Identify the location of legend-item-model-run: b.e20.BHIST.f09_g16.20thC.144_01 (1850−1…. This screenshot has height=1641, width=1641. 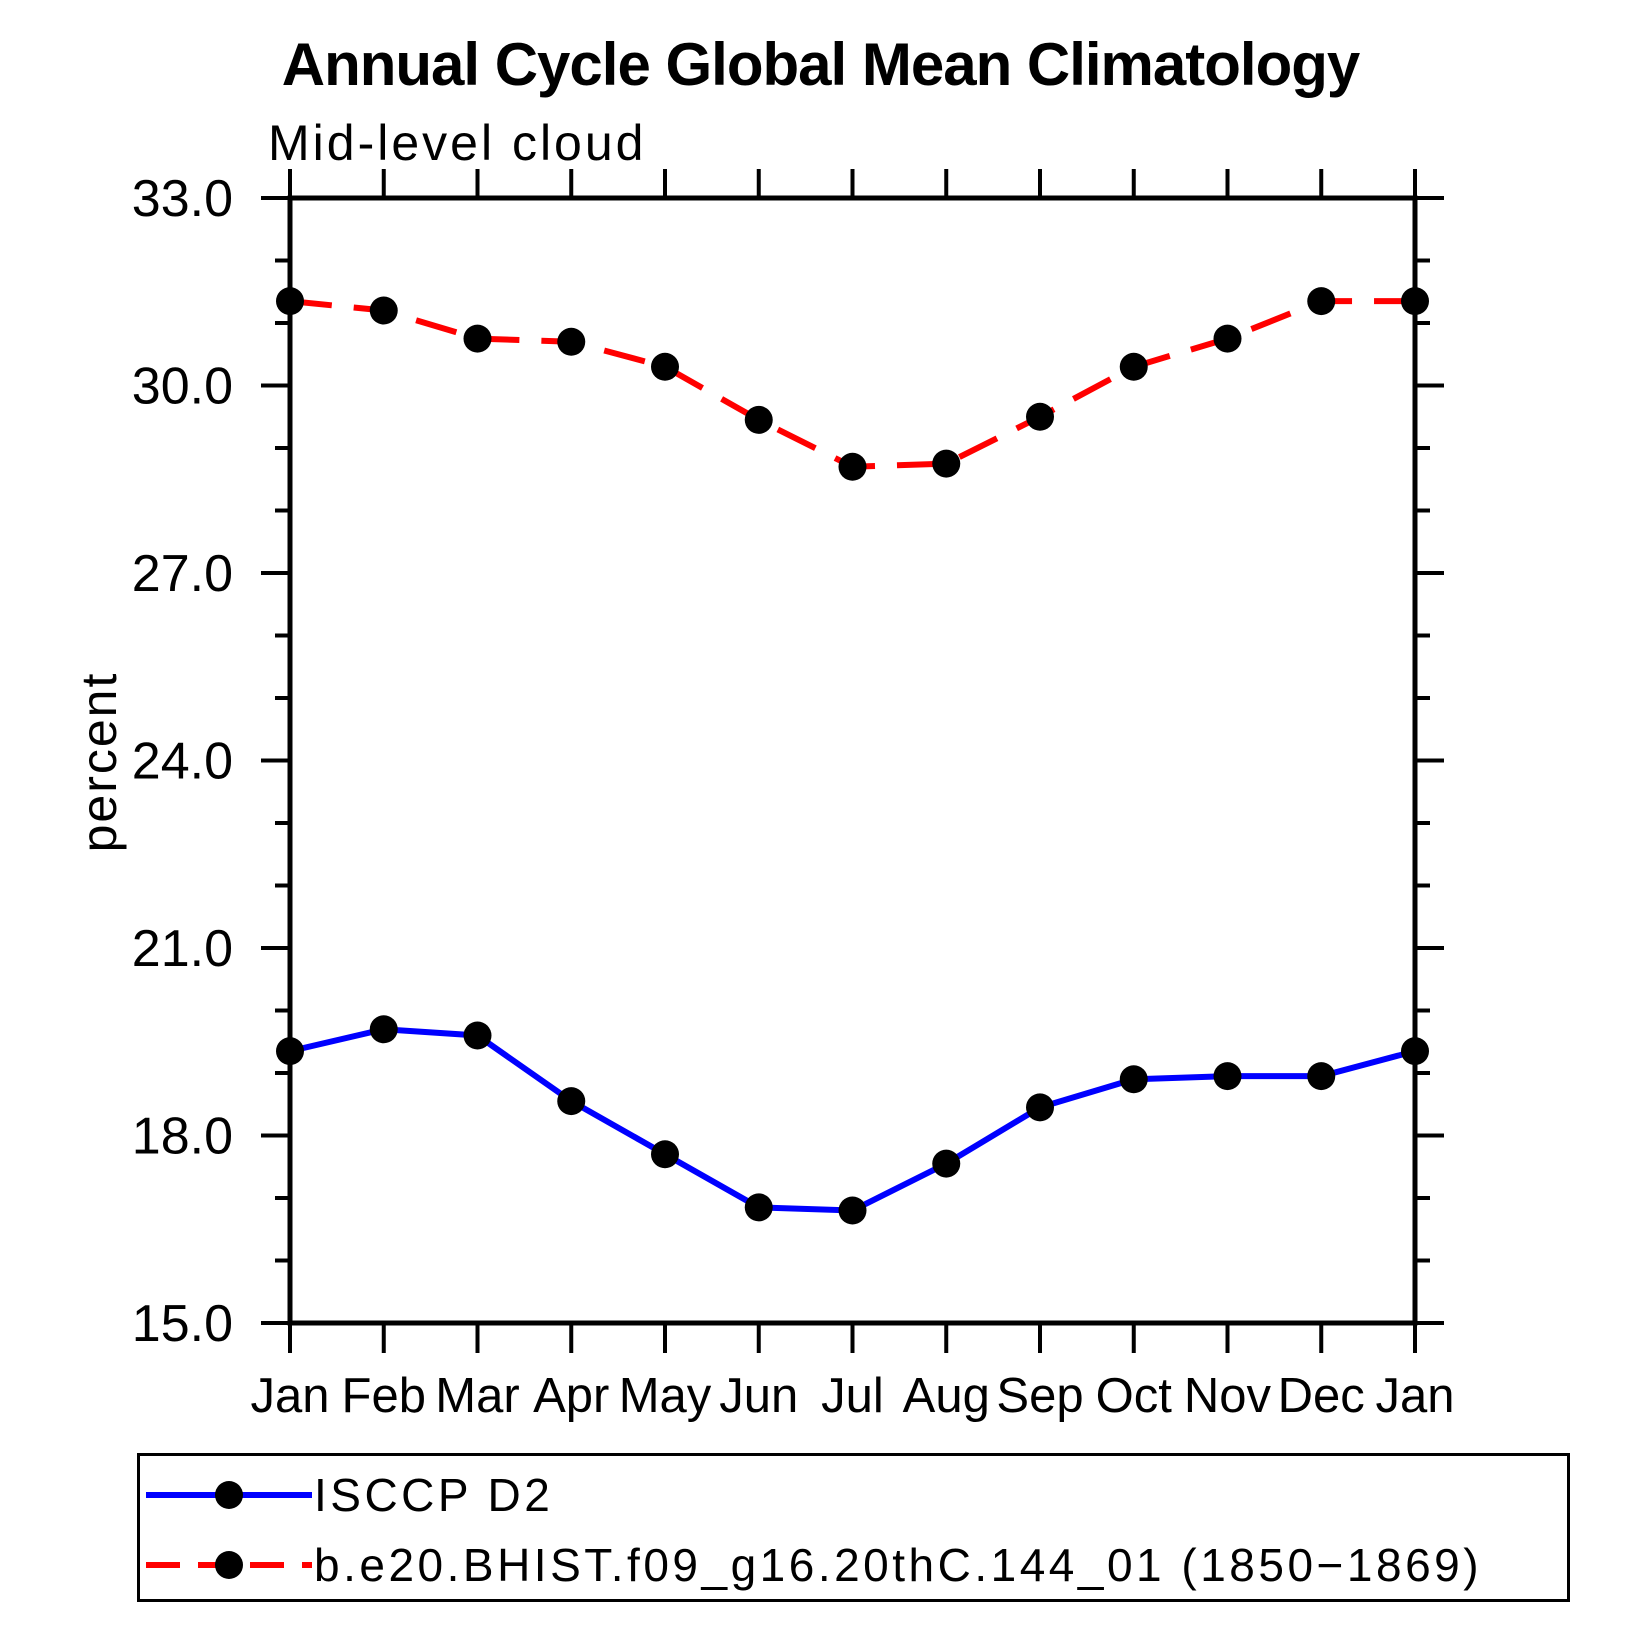
(813, 1565).